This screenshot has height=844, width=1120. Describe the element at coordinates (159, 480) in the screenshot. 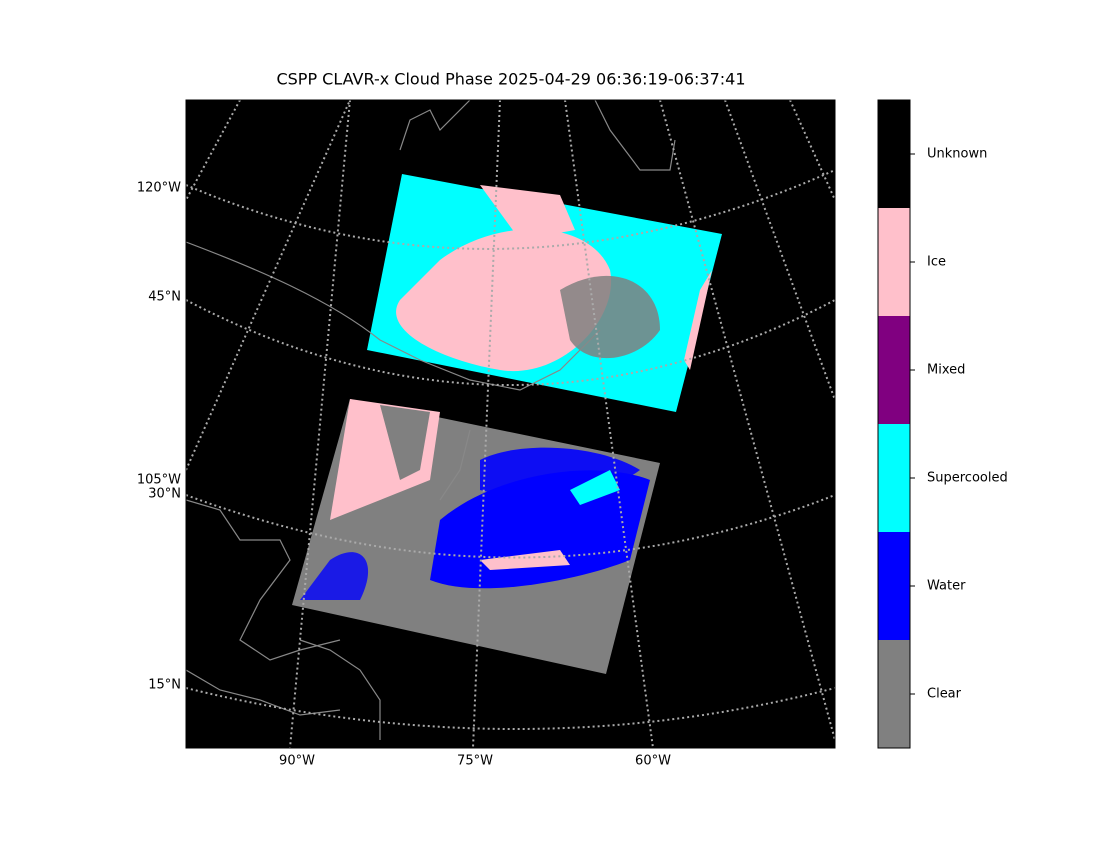

I see `lat-label: 105°W` at that location.